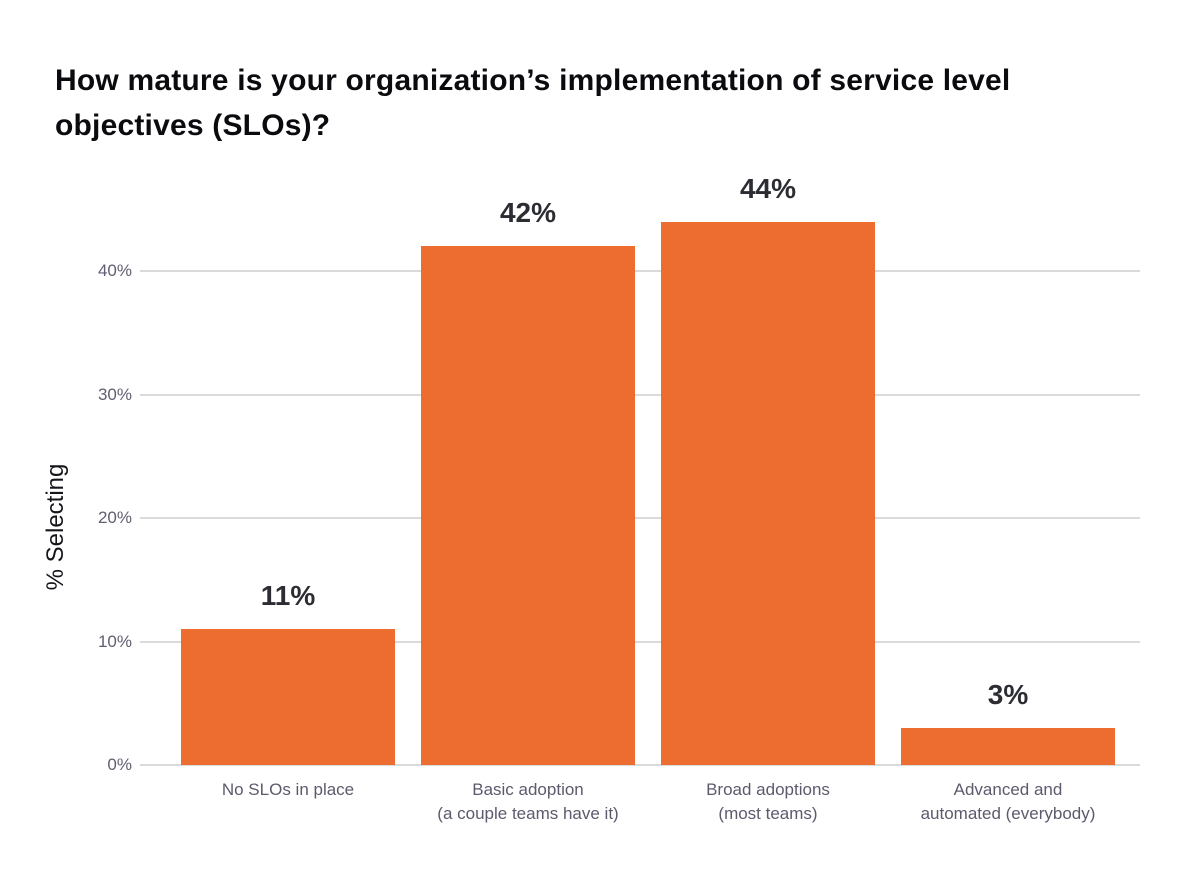 This screenshot has height=874, width=1200. Describe the element at coordinates (114, 641) in the screenshot. I see `y-tick-label: 10%` at that location.